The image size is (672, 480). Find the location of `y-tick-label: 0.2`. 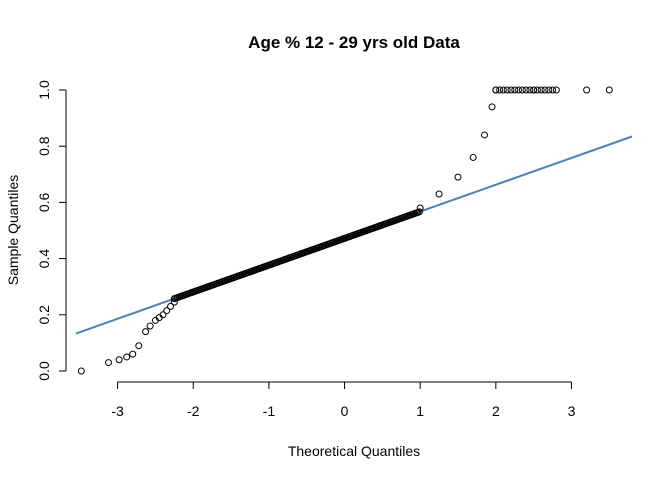

y-tick-label: 0.2 is located at coordinates (44, 315).